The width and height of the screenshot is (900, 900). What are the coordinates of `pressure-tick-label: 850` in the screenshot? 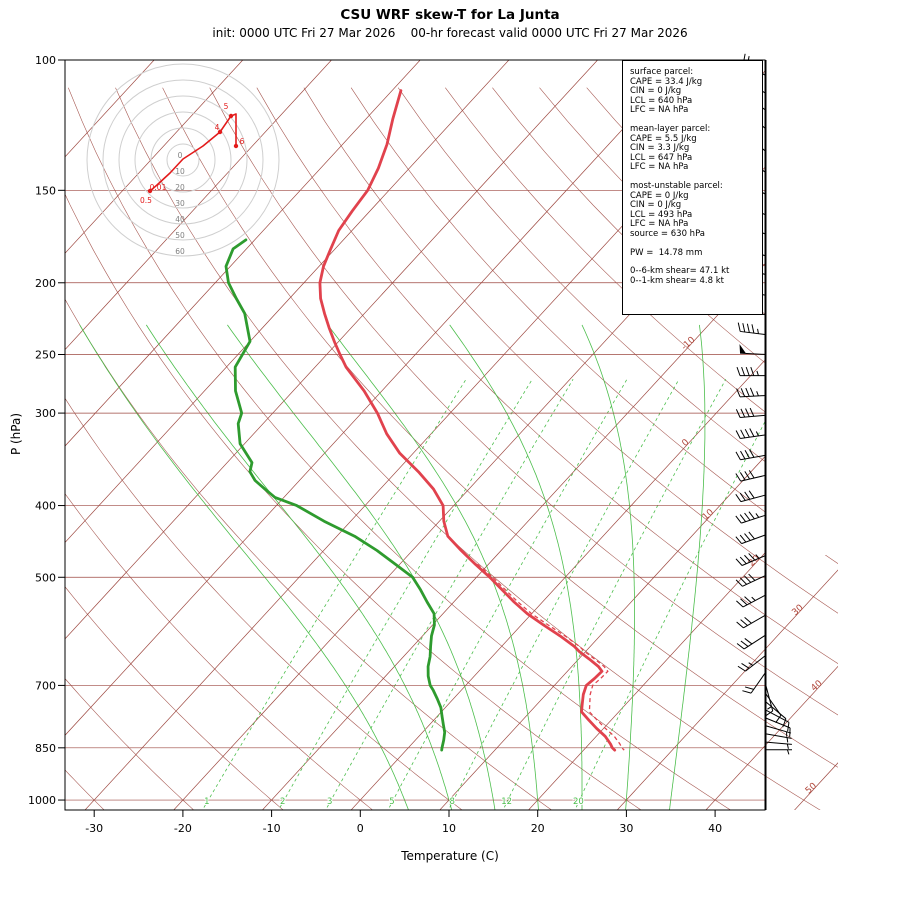 It's located at (45, 748).